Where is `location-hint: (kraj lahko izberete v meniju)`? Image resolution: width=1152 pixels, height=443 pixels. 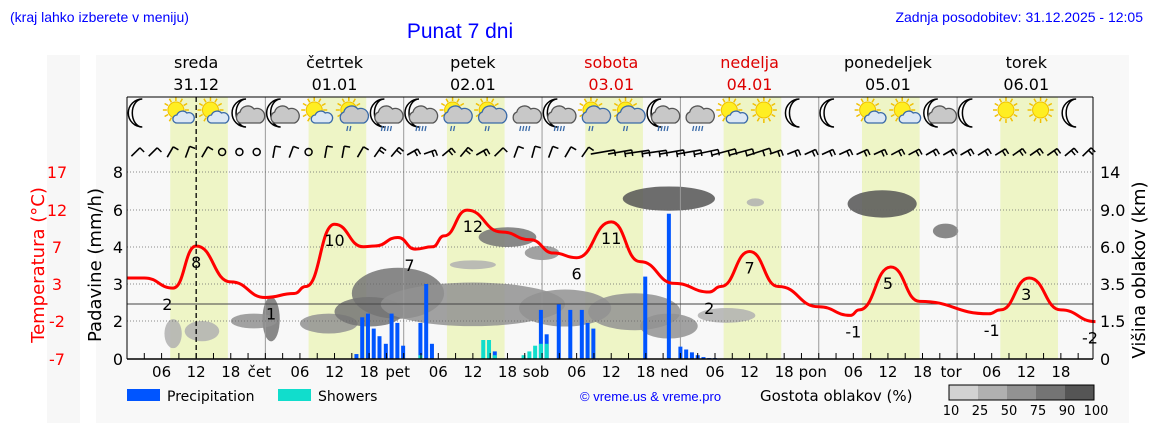 location-hint: (kraj lahko izberete v meniju) is located at coordinates (99, 17).